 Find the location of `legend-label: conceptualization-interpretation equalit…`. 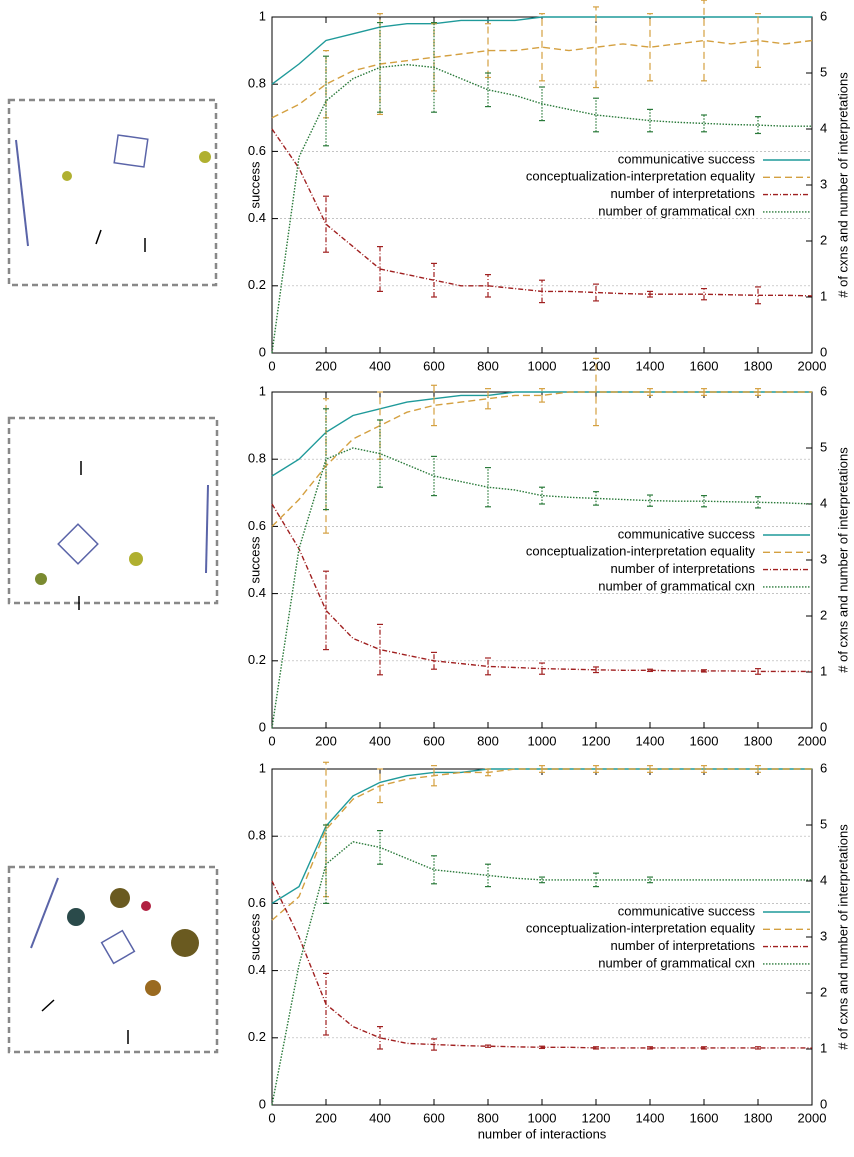

legend-label: conceptualization-interpretation equalit… is located at coordinates (641, 551).